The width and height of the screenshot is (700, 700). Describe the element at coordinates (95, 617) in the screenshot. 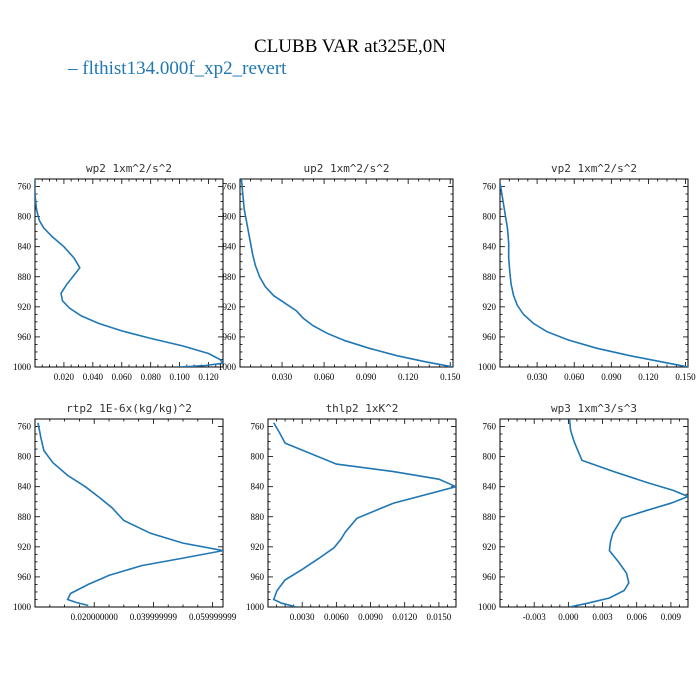

I see `x-tick-label: 0.020000000` at that location.